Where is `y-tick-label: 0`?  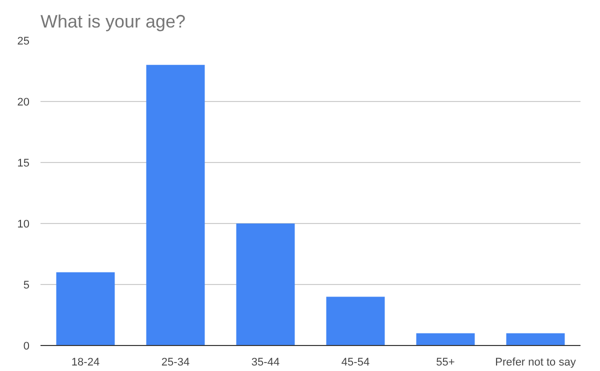
y-tick-label: 0 is located at coordinates (26, 346).